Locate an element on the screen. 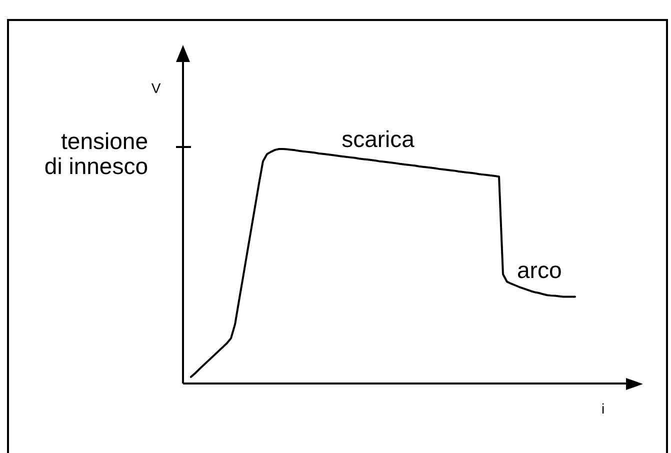 The width and height of the screenshot is (671, 453). text: tensione di innesco is located at coordinates (96, 153).